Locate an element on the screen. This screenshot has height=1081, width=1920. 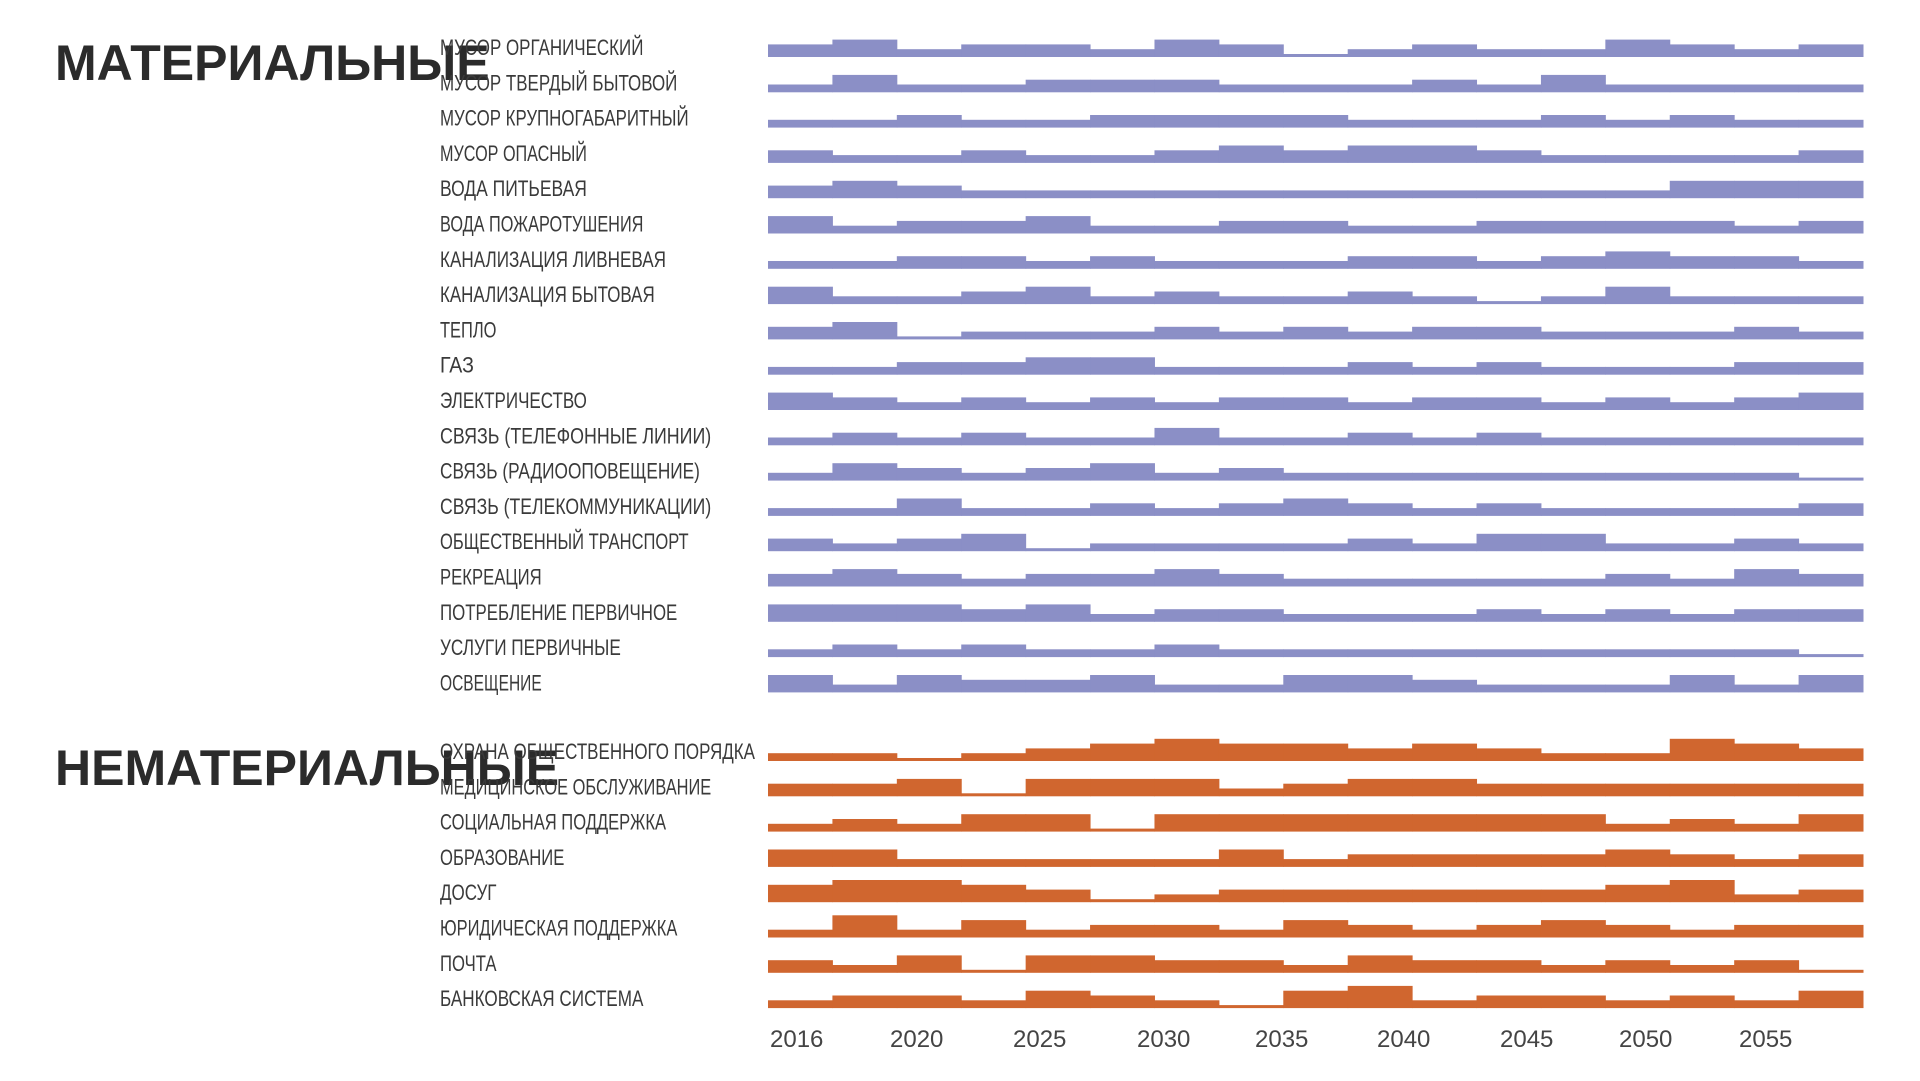
row-label: МЕДИЦИНСКОЕ ОБСЛУЖИВАНИЕ is located at coordinates (575, 786).